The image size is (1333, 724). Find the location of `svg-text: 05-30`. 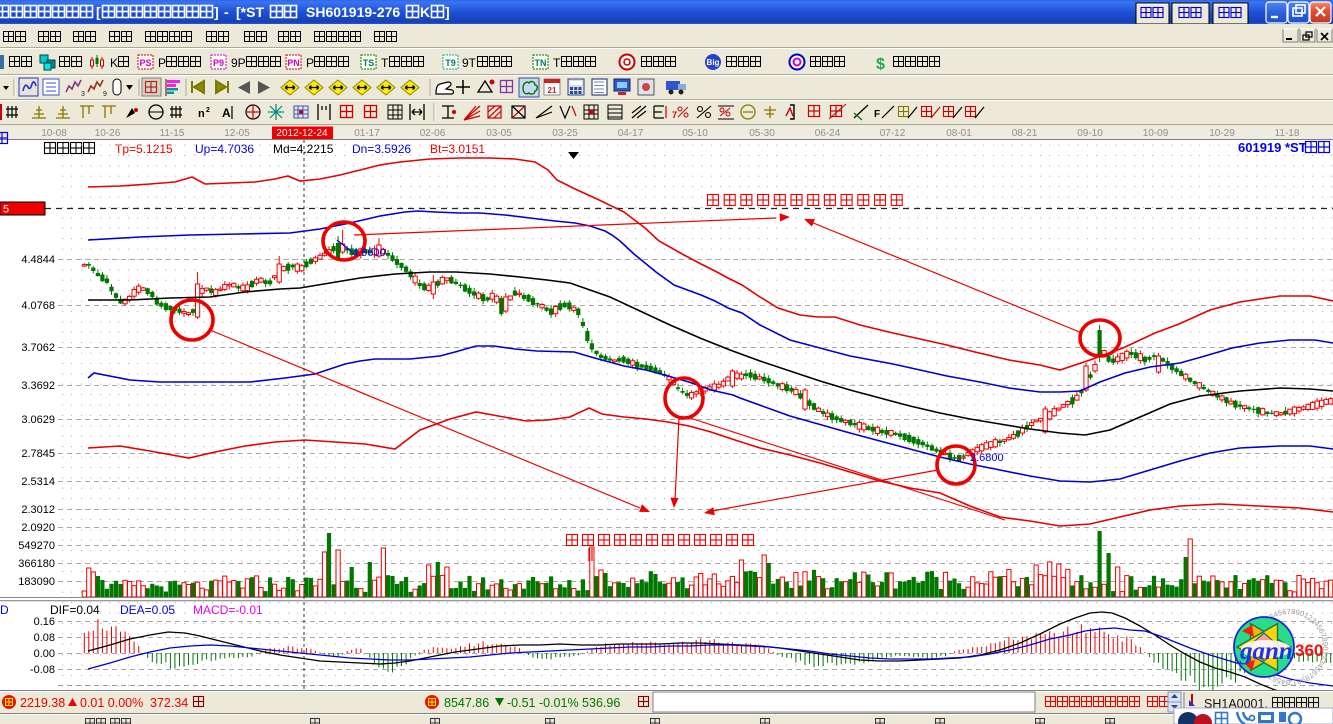

svg-text: 05-30 is located at coordinates (762, 133).